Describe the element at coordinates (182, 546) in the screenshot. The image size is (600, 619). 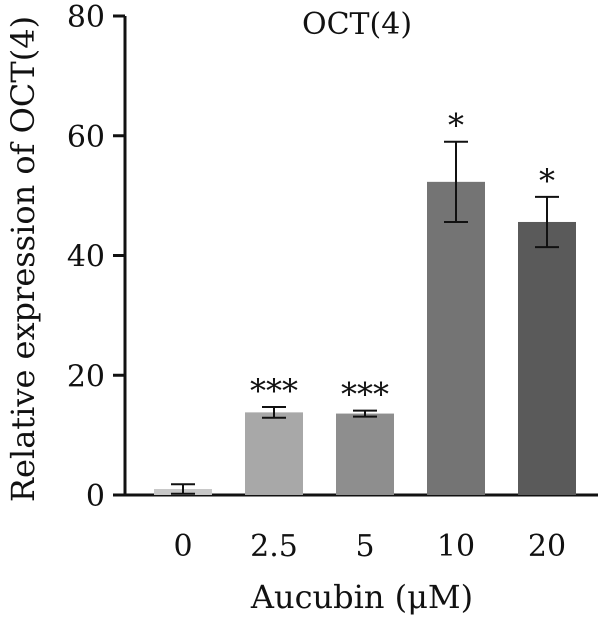
I see `x-tick-label: 0` at that location.